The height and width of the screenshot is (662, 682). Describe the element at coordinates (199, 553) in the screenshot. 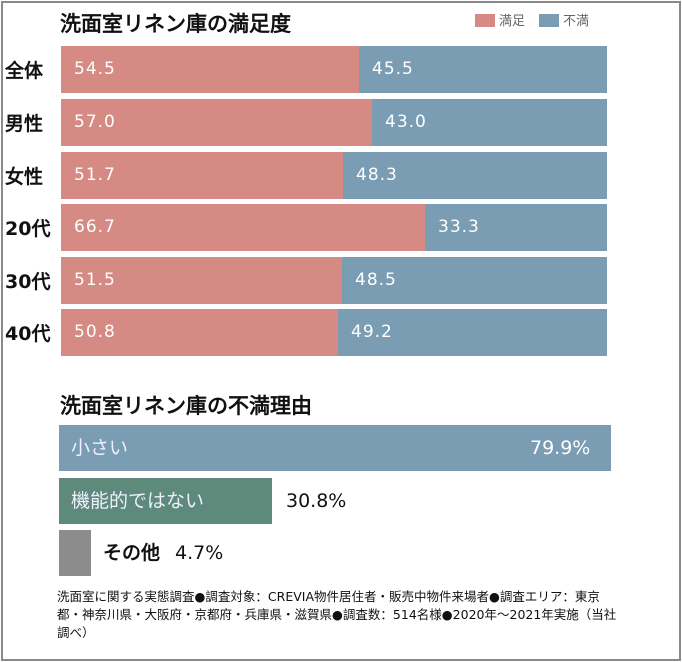

I see `reason-value: 4.7%` at that location.